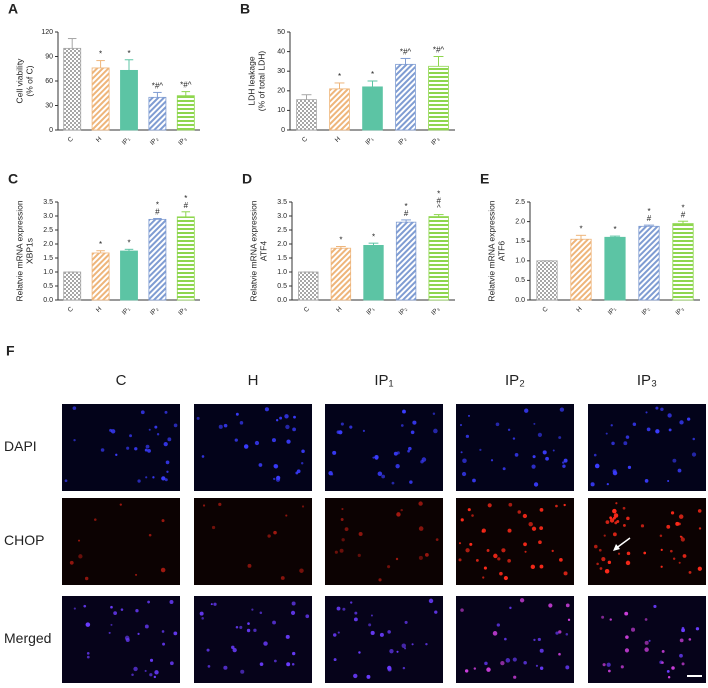 The width and height of the screenshot is (708, 688). Describe the element at coordinates (283, 130) in the screenshot. I see `y-tick-label: 0` at that location.